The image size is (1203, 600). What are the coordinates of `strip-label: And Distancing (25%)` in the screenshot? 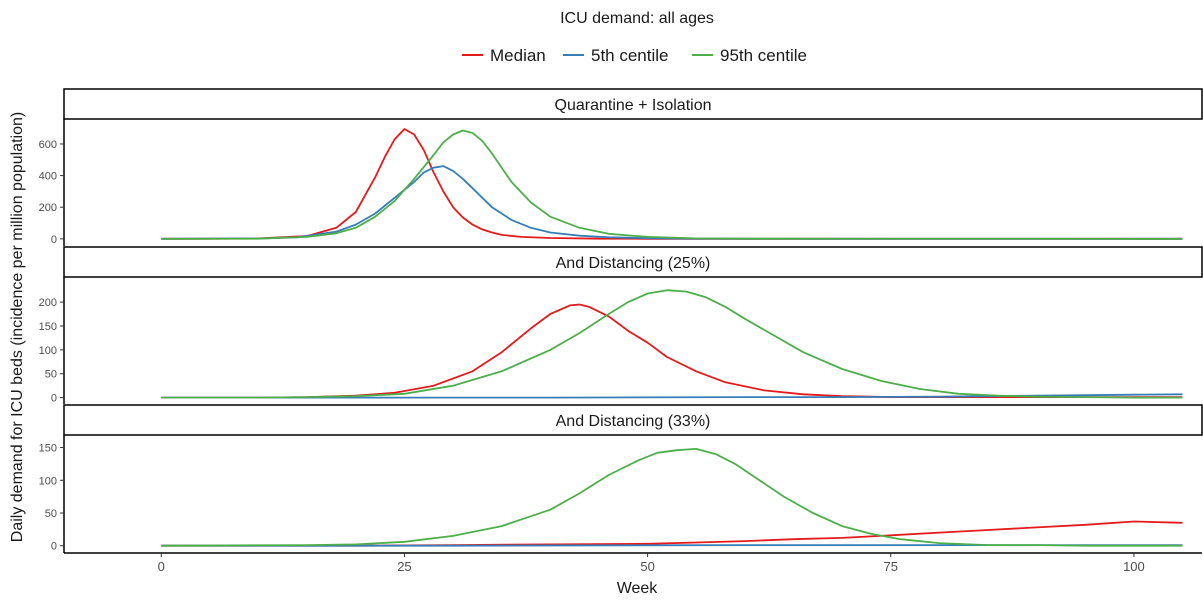 It's located at (633, 263).